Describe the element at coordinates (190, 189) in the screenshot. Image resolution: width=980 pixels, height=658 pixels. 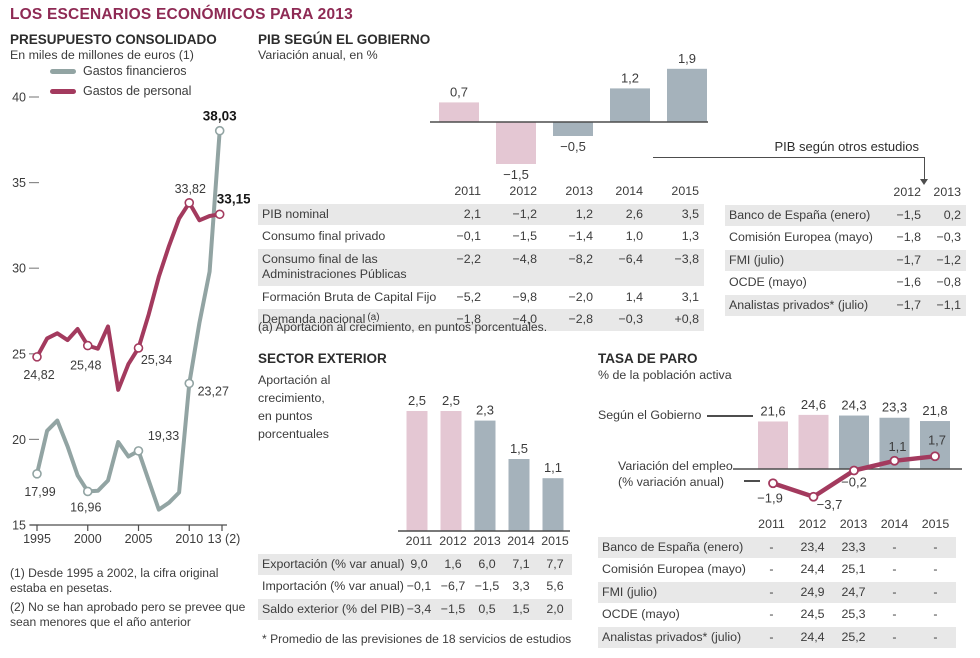
I see `svg-text: 33,82` at that location.